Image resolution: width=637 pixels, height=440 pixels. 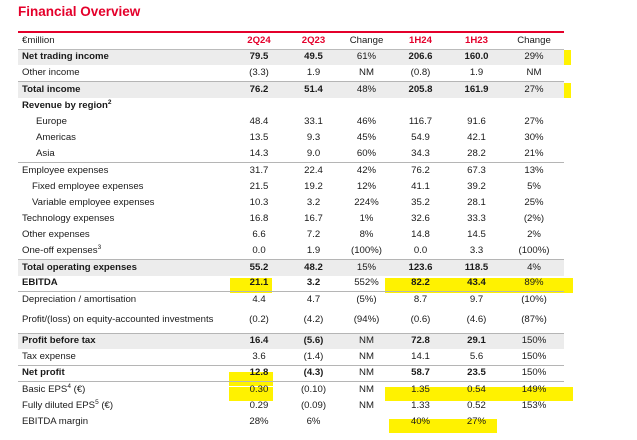 What do you see at coordinates (259, 405) in the screenshot?
I see `cell-2q24: 0.29` at bounding box center [259, 405].